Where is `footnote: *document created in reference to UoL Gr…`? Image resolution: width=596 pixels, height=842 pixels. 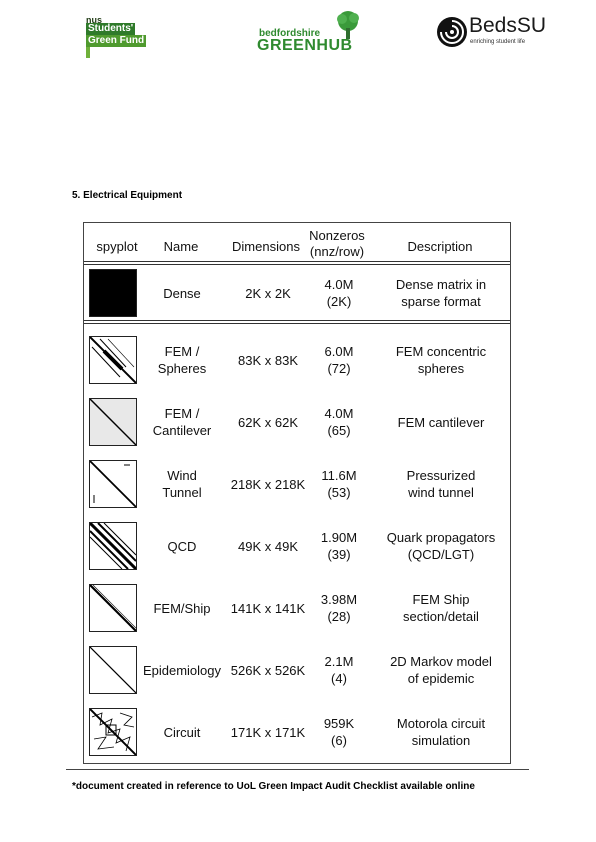
footnote: *document created in reference to UoL Gr… is located at coordinates (273, 786).